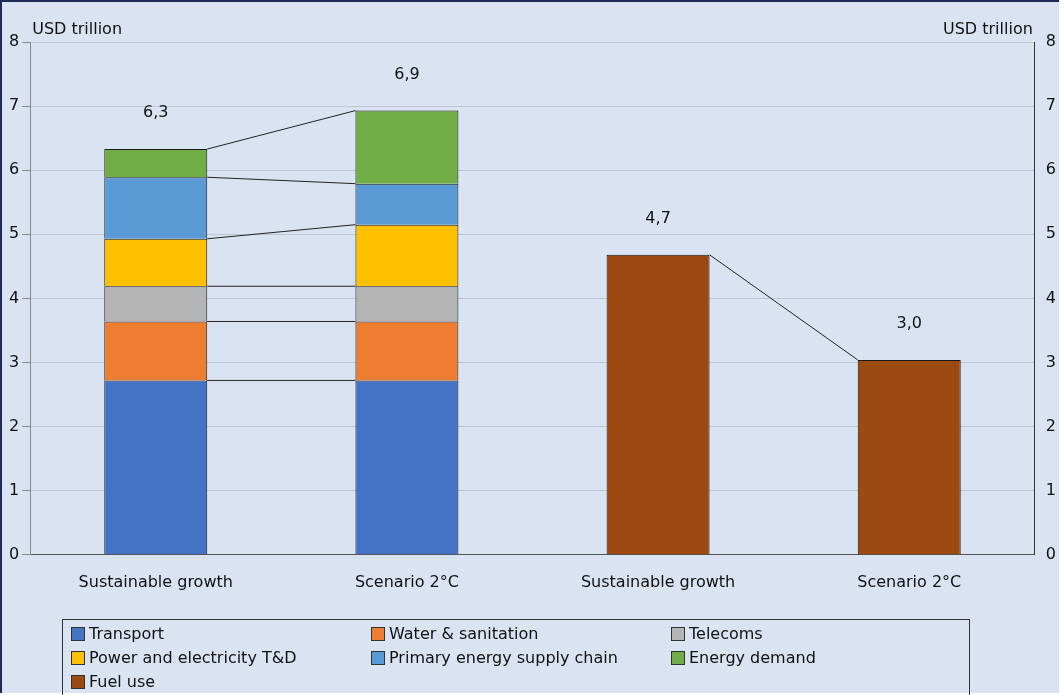 Image resolution: width=1061 pixels, height=695 pixels. What do you see at coordinates (658, 217) in the screenshot?
I see `total-label: 4,7` at bounding box center [658, 217].